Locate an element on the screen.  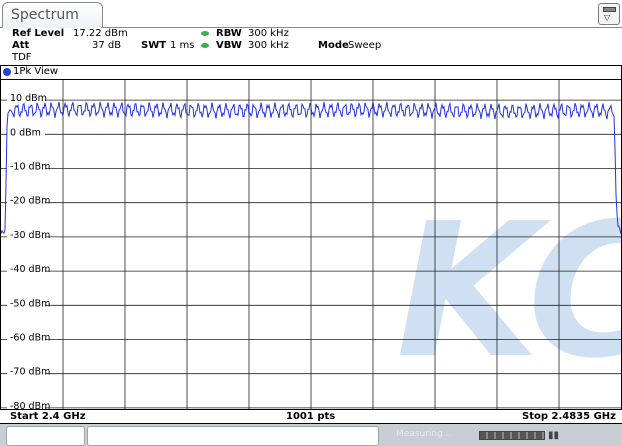
att-value: 37 dB is located at coordinates (107, 45).